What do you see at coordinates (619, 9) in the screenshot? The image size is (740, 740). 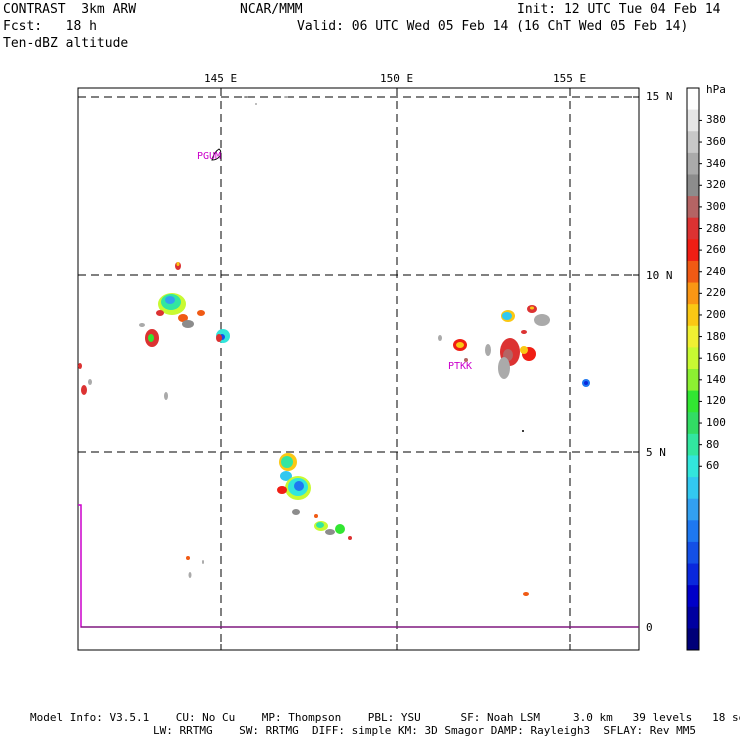 I see `init-time: Init: 12 UTC Tue 04 Feb 14` at bounding box center [619, 9].